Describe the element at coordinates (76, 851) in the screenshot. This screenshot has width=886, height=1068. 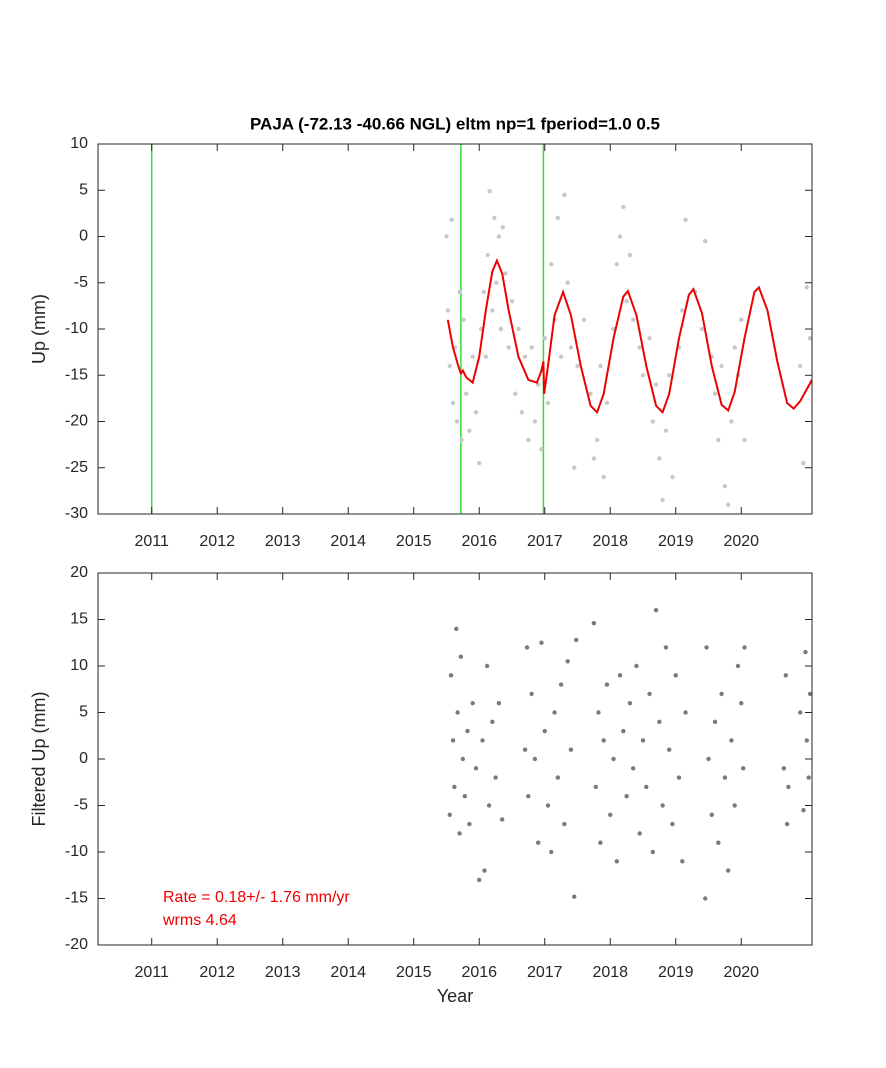
I see `y-tick-label: -10` at that location.